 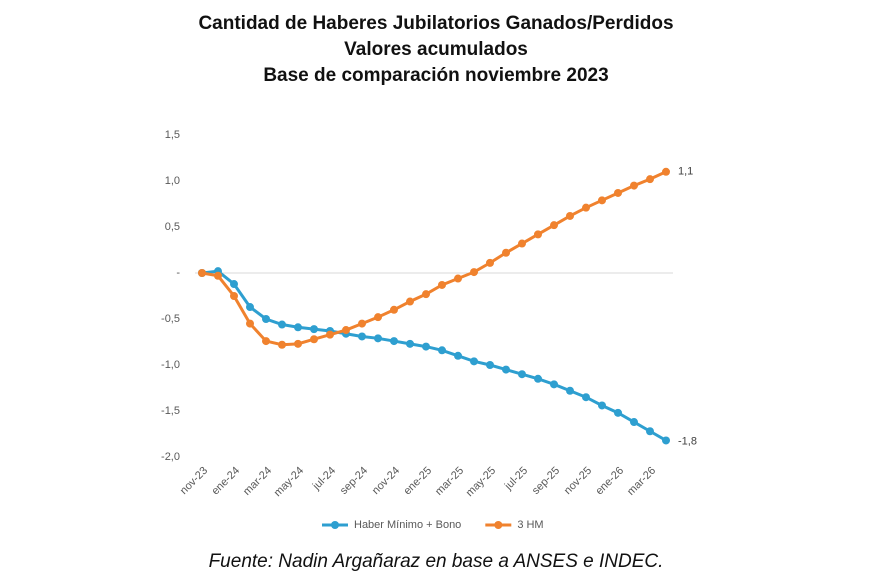 I want to click on x-tick-label: sep-24, so click(x=354, y=481).